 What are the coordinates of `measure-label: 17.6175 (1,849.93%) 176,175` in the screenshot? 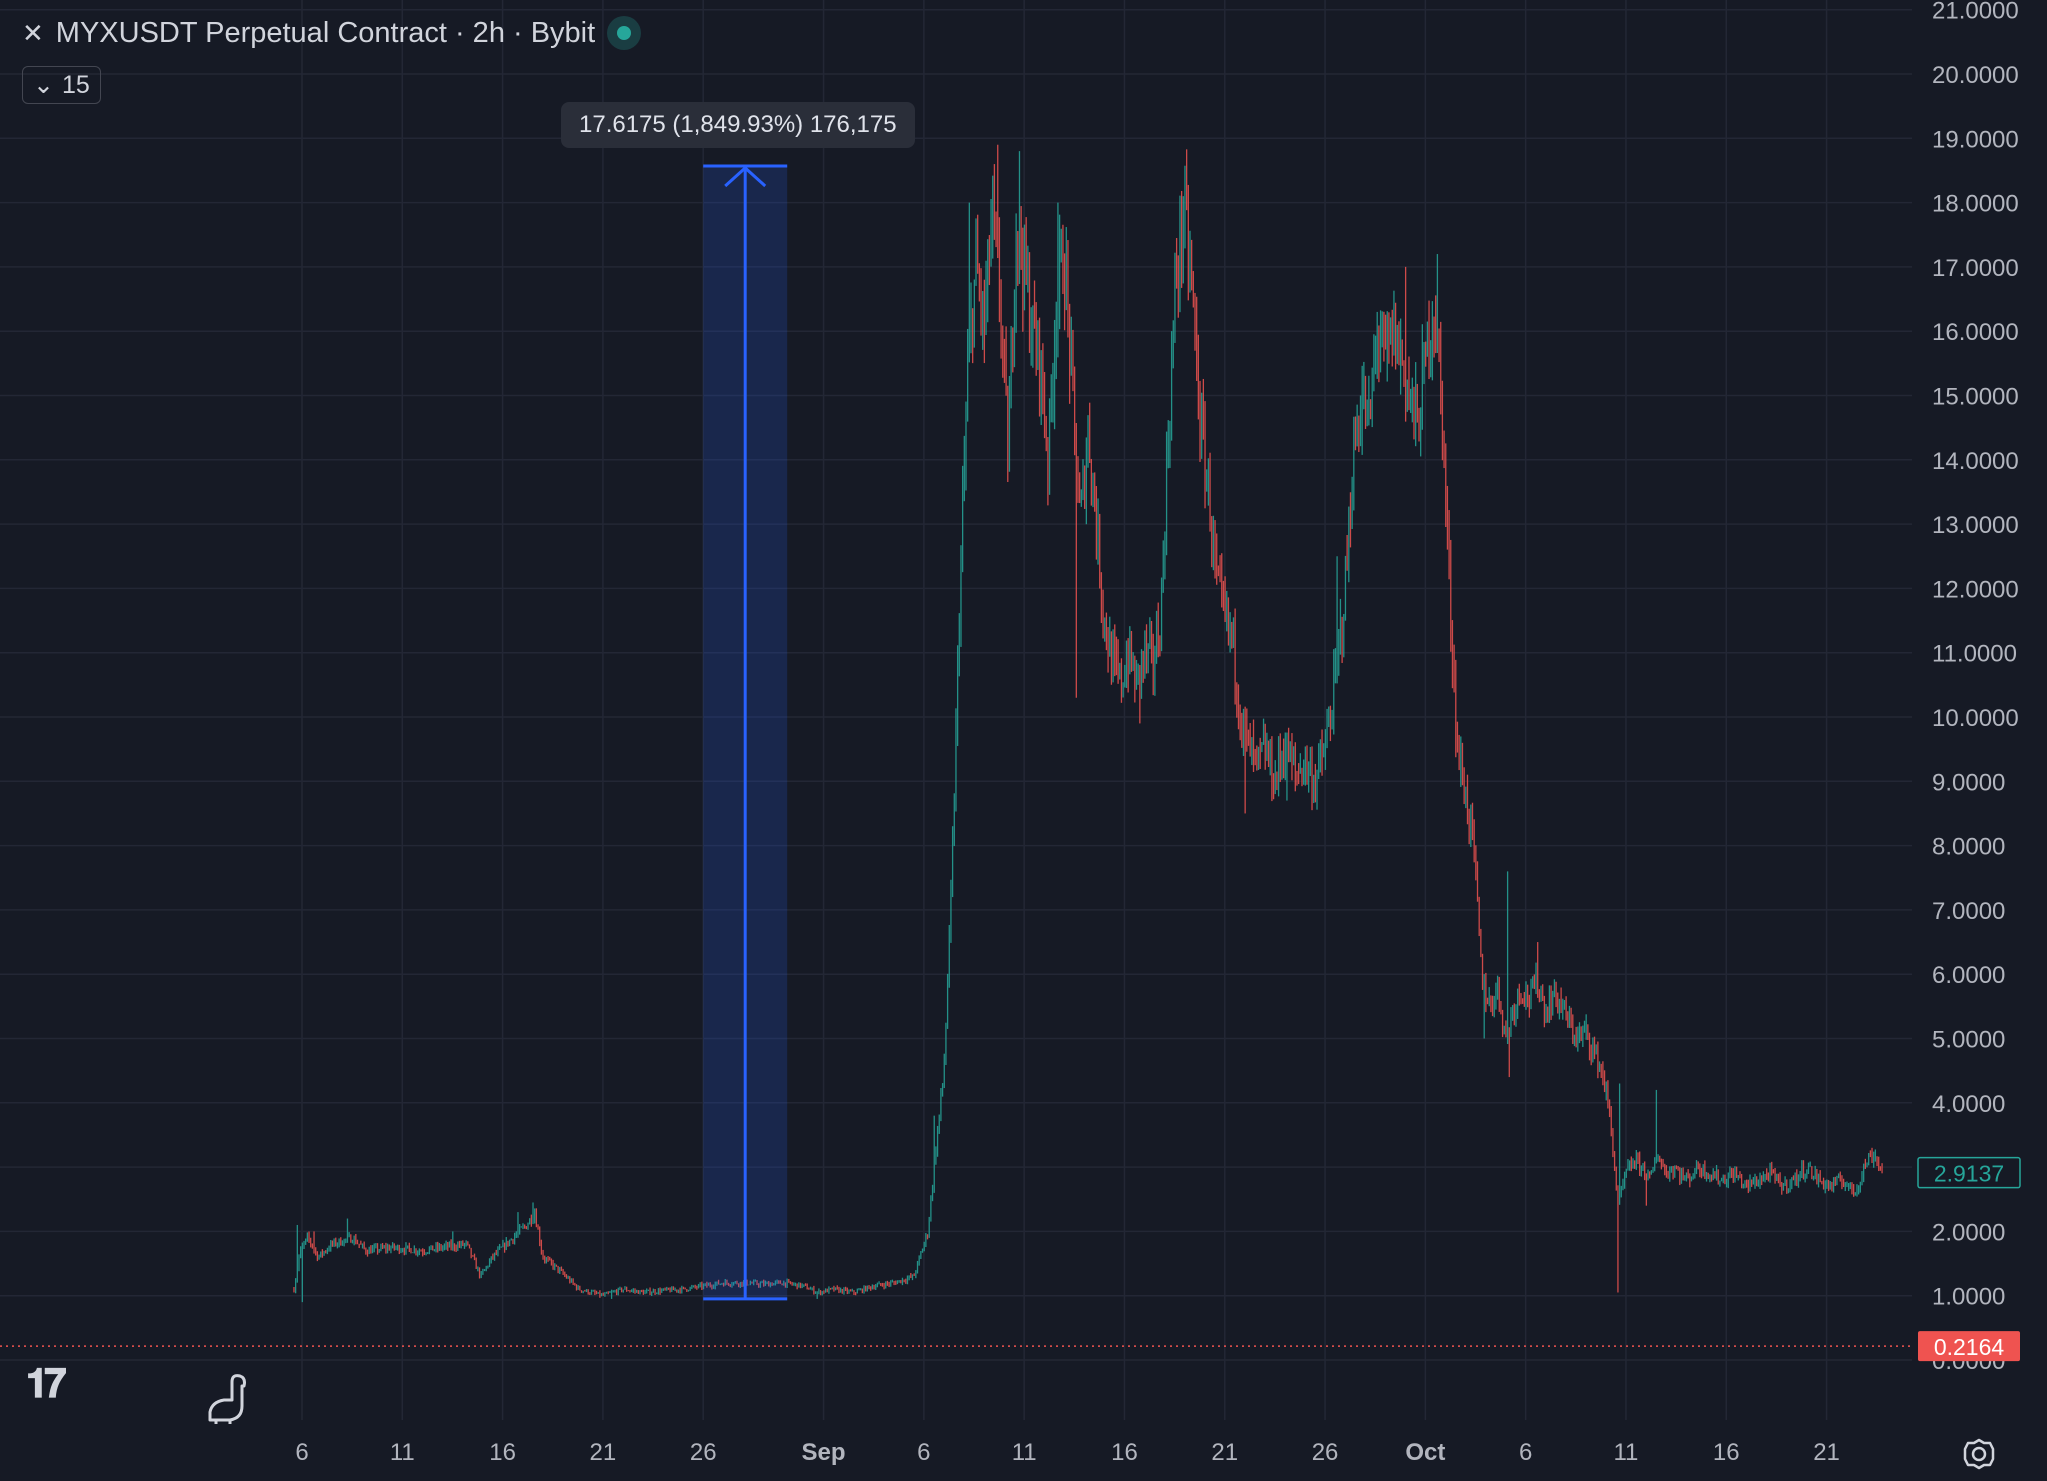 It's located at (738, 125).